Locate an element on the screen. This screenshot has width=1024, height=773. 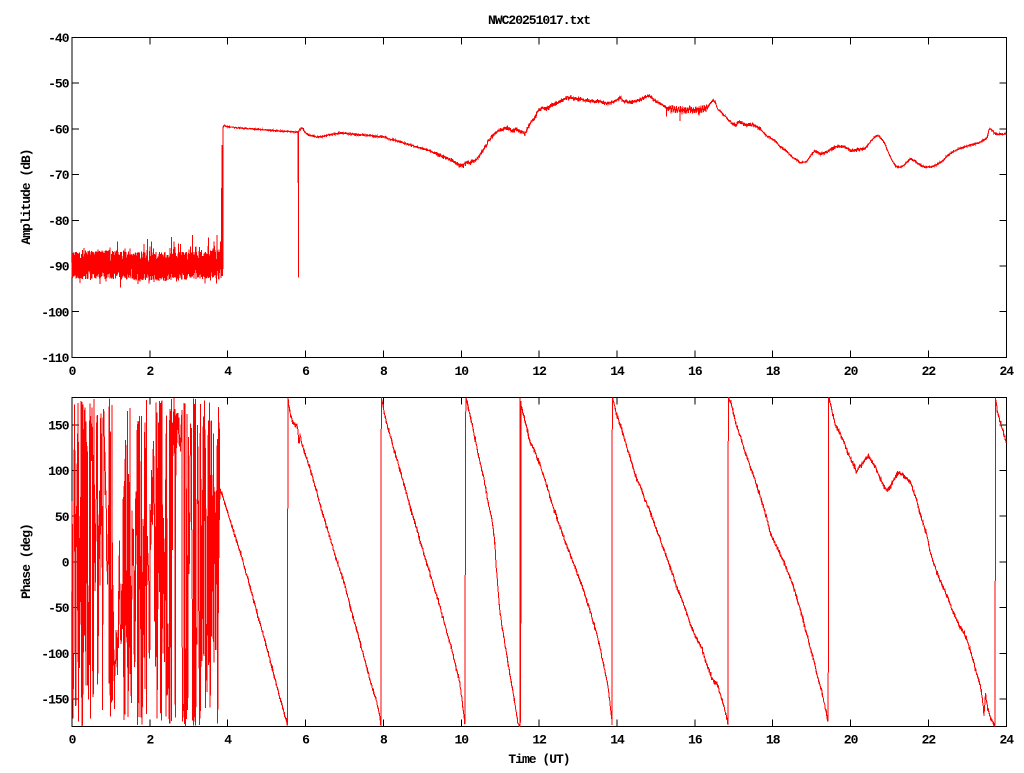
svg-text: 50 is located at coordinates (62, 517).